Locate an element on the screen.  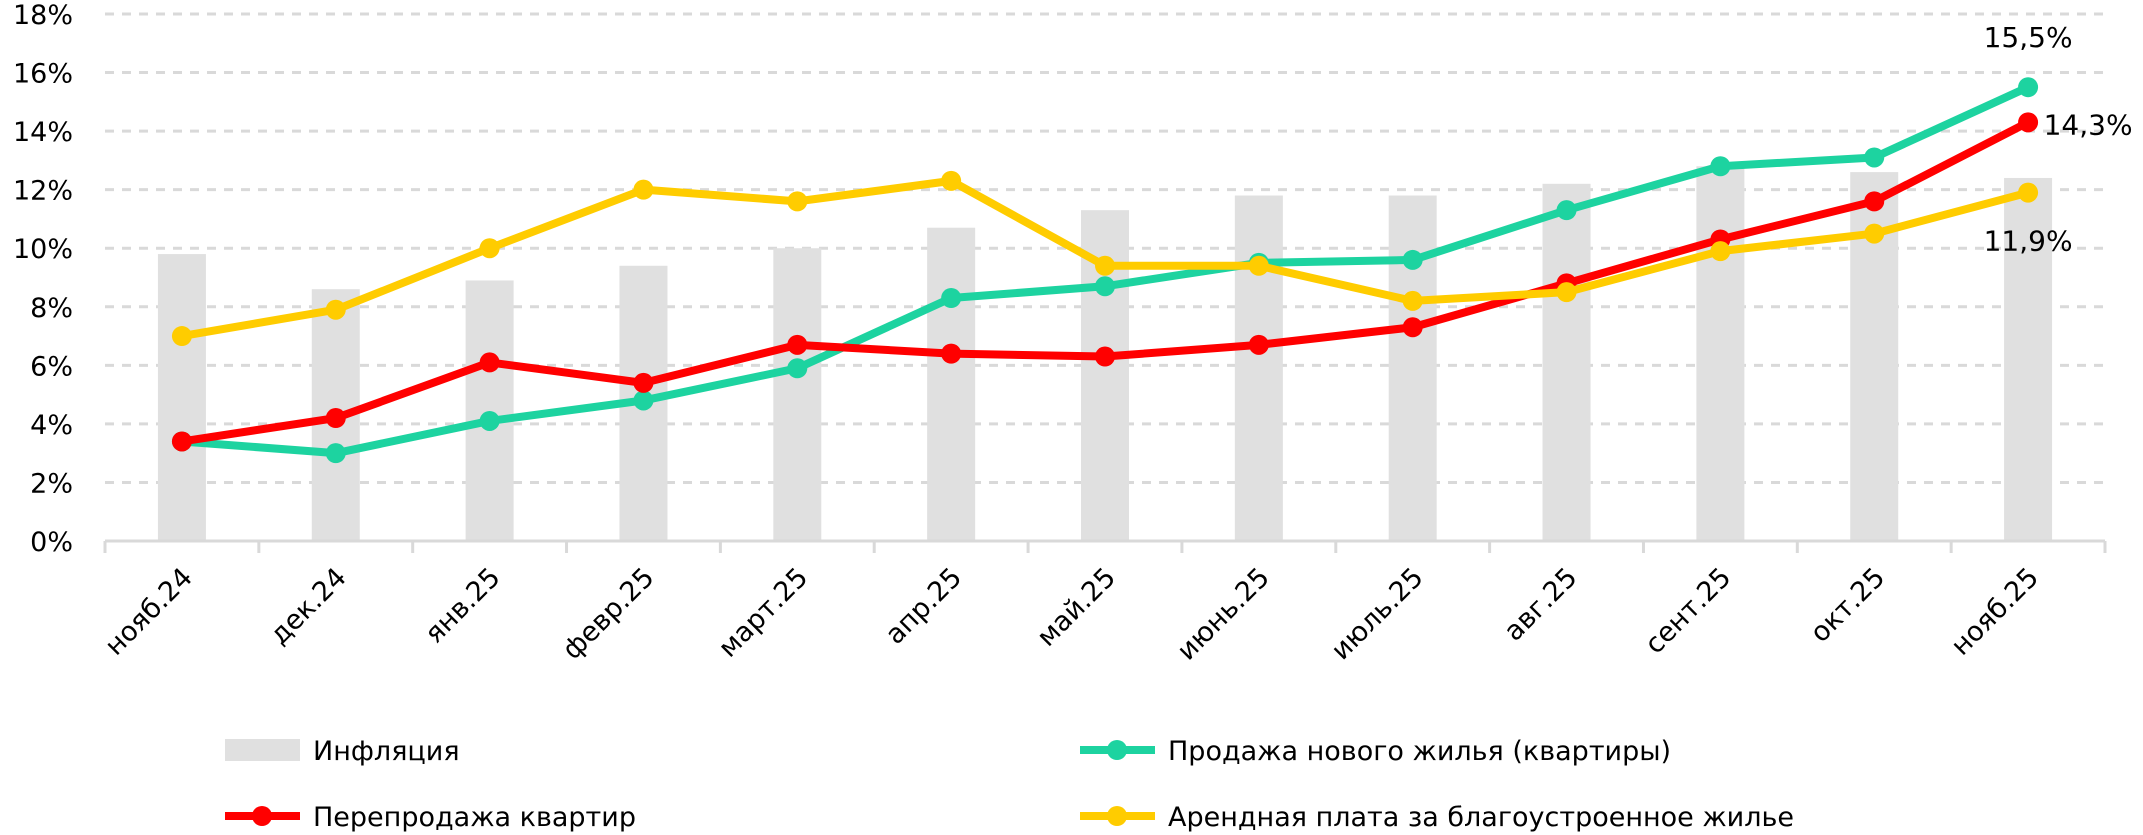
x-tick-label: апр.25 is located at coordinates (924, 606).